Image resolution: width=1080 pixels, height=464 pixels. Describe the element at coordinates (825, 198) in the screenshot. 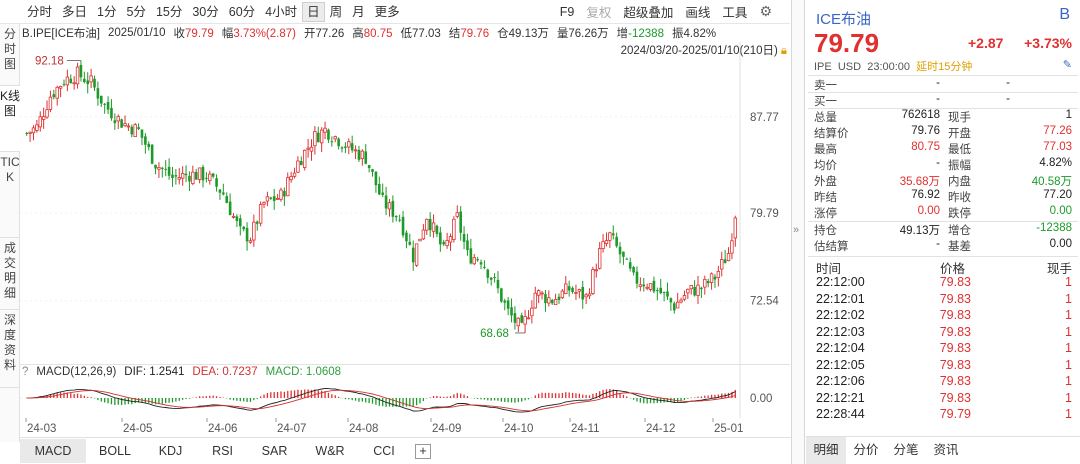

I see `stat-label: 昨结` at that location.